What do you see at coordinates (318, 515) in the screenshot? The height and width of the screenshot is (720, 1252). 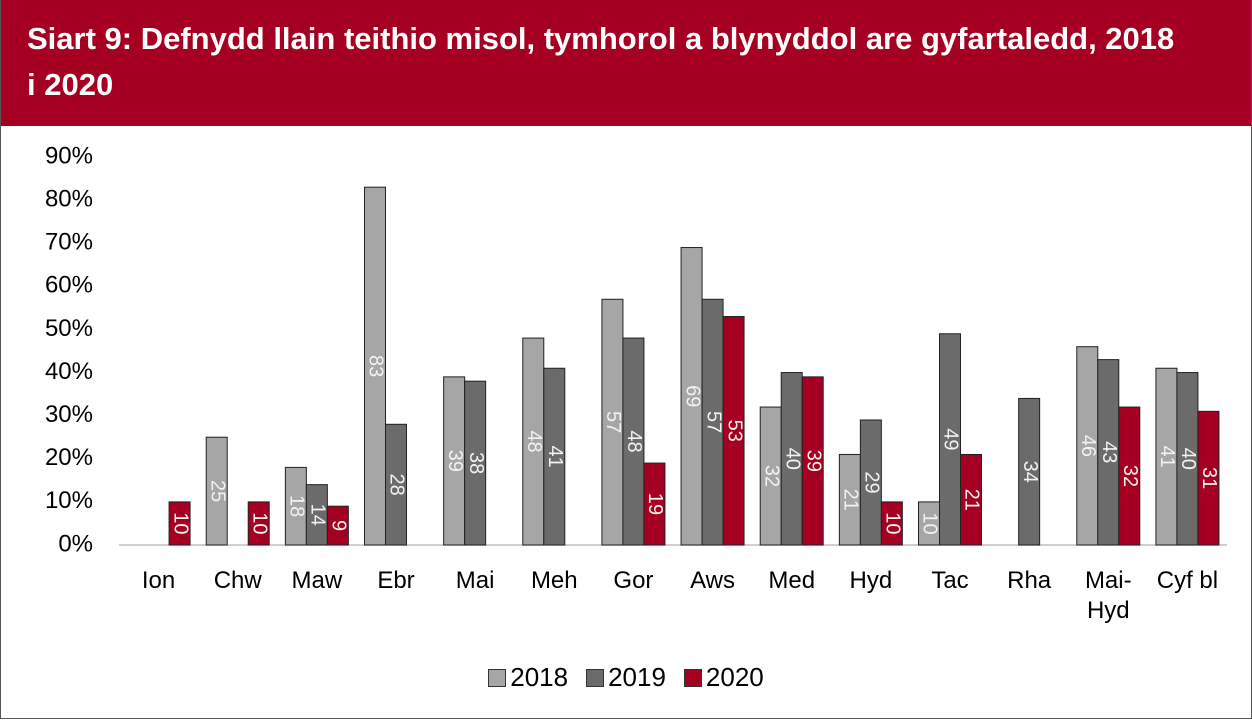 I see `data-label: 14` at bounding box center [318, 515].